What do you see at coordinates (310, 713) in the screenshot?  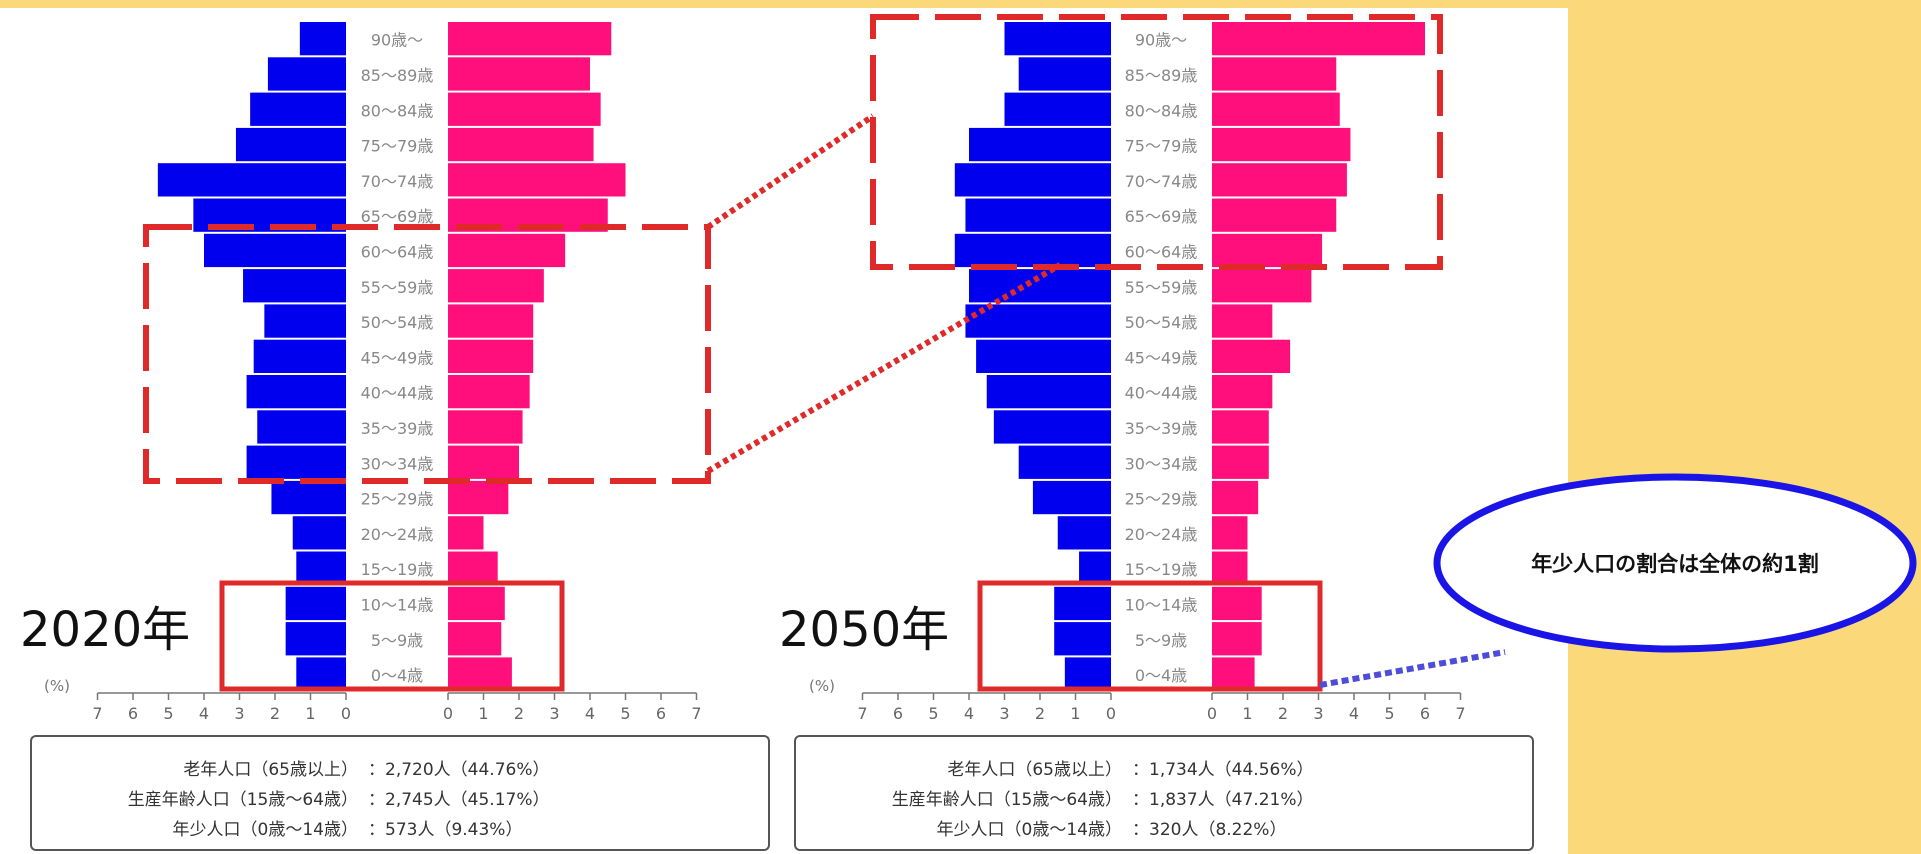 I see `x-tick-label-0-6: 1` at bounding box center [310, 713].